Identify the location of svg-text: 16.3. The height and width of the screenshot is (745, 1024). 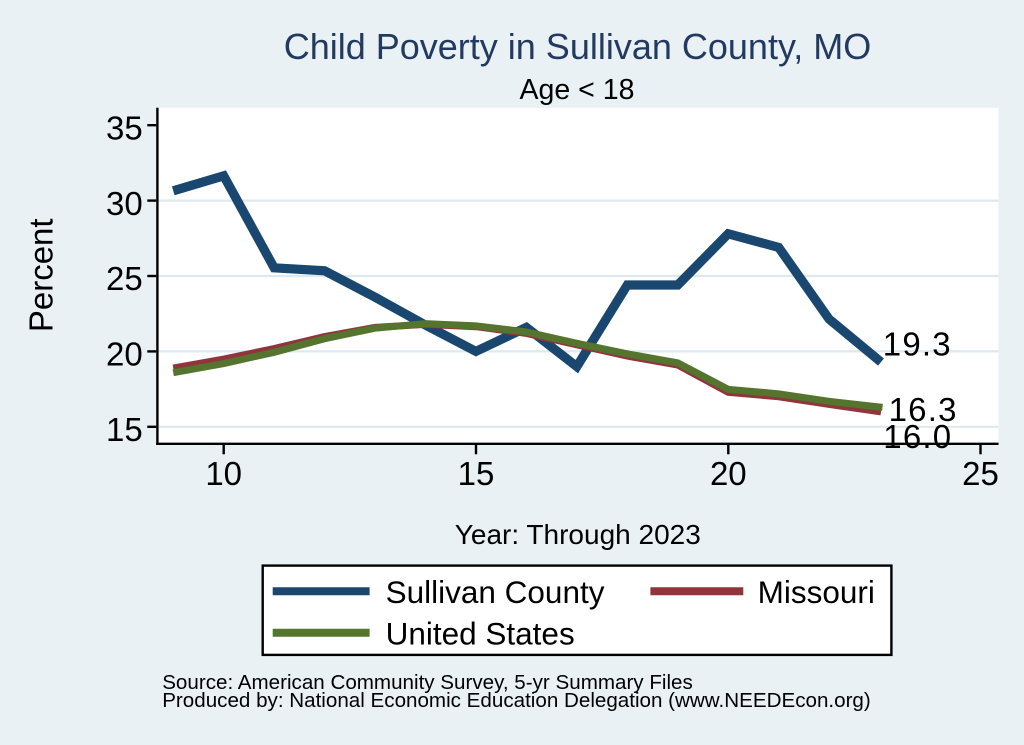
(923, 409).